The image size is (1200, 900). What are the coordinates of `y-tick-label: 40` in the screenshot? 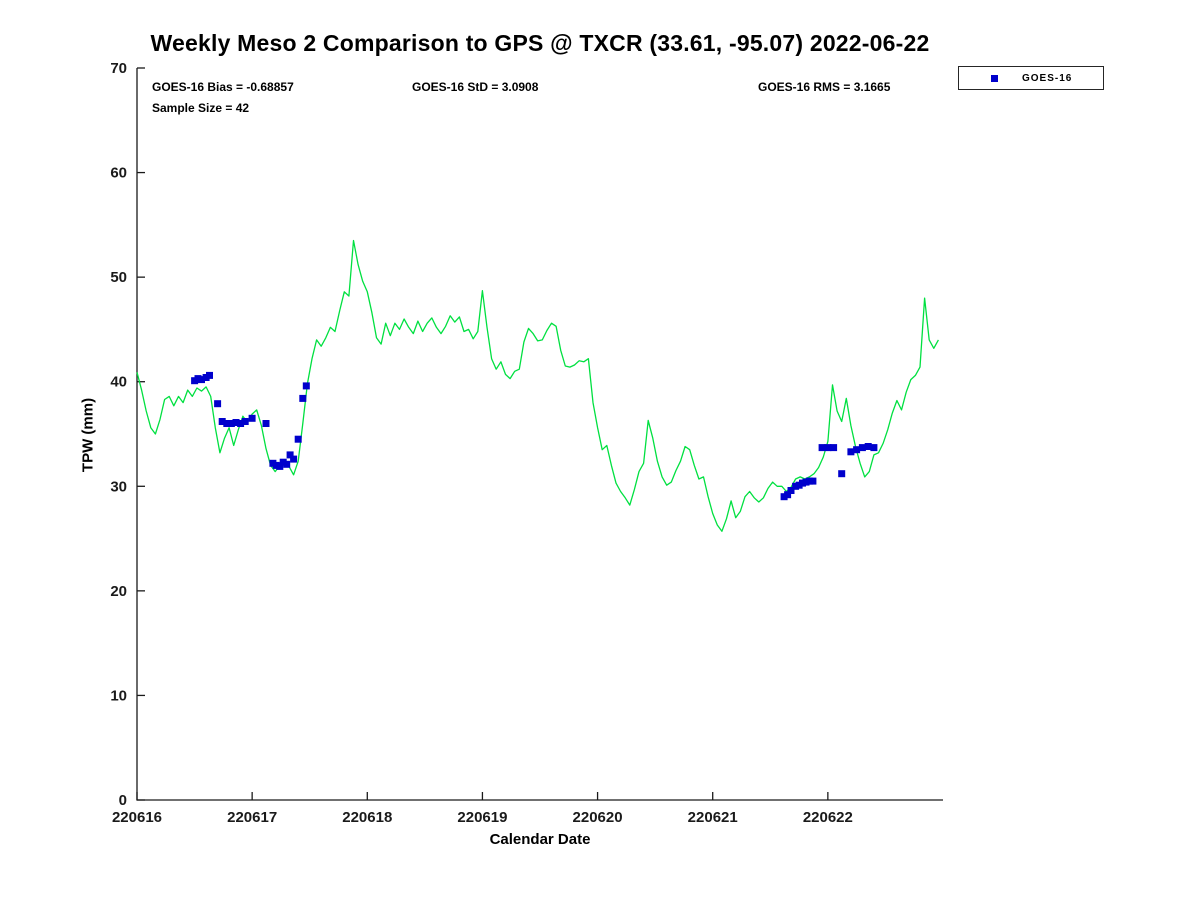 It's located at (118, 382).